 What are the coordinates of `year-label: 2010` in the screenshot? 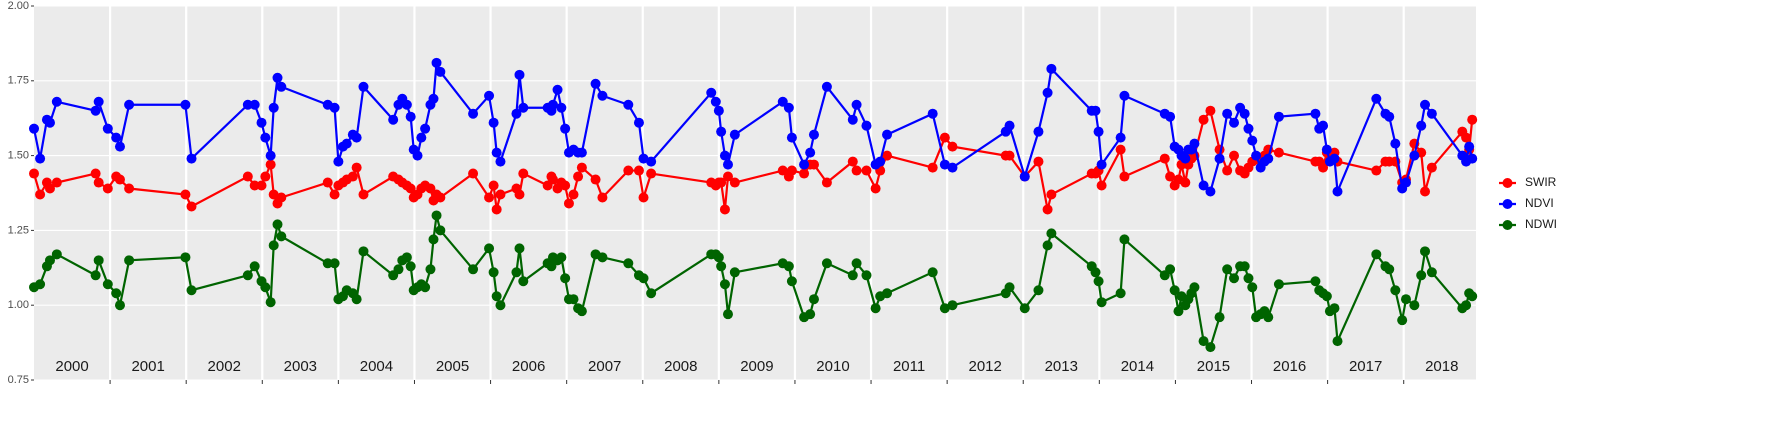 It's located at (832, 366).